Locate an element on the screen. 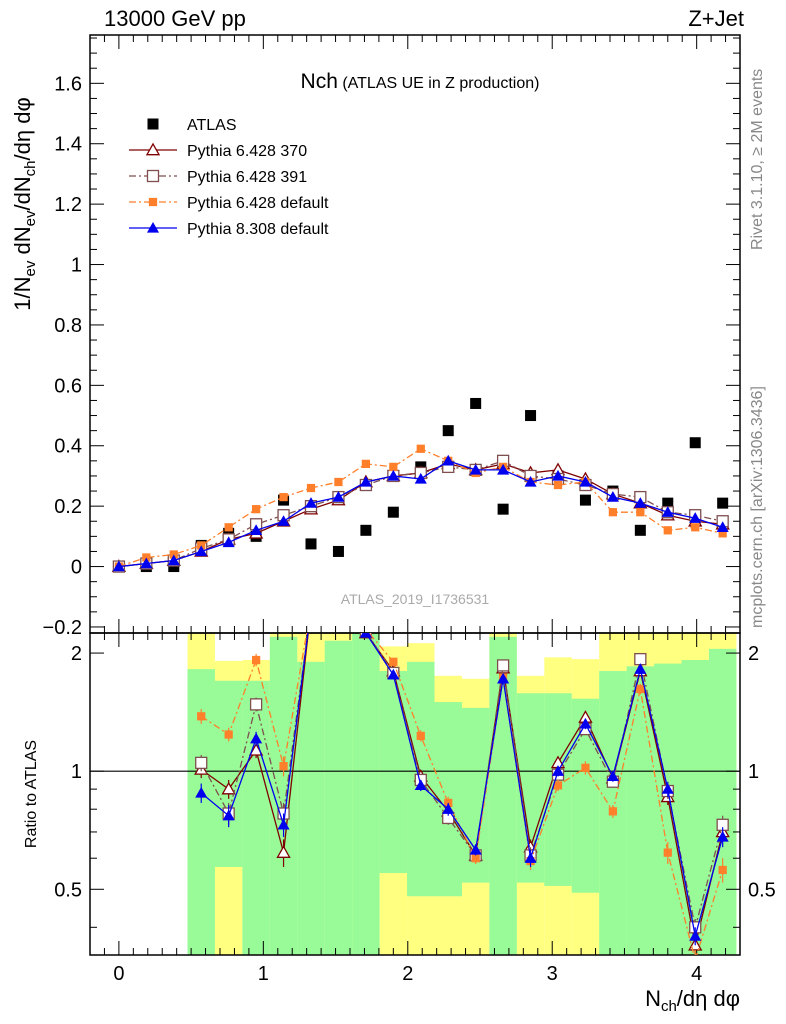  ratio-y-tick-label-right: 2 is located at coordinates (753, 654).